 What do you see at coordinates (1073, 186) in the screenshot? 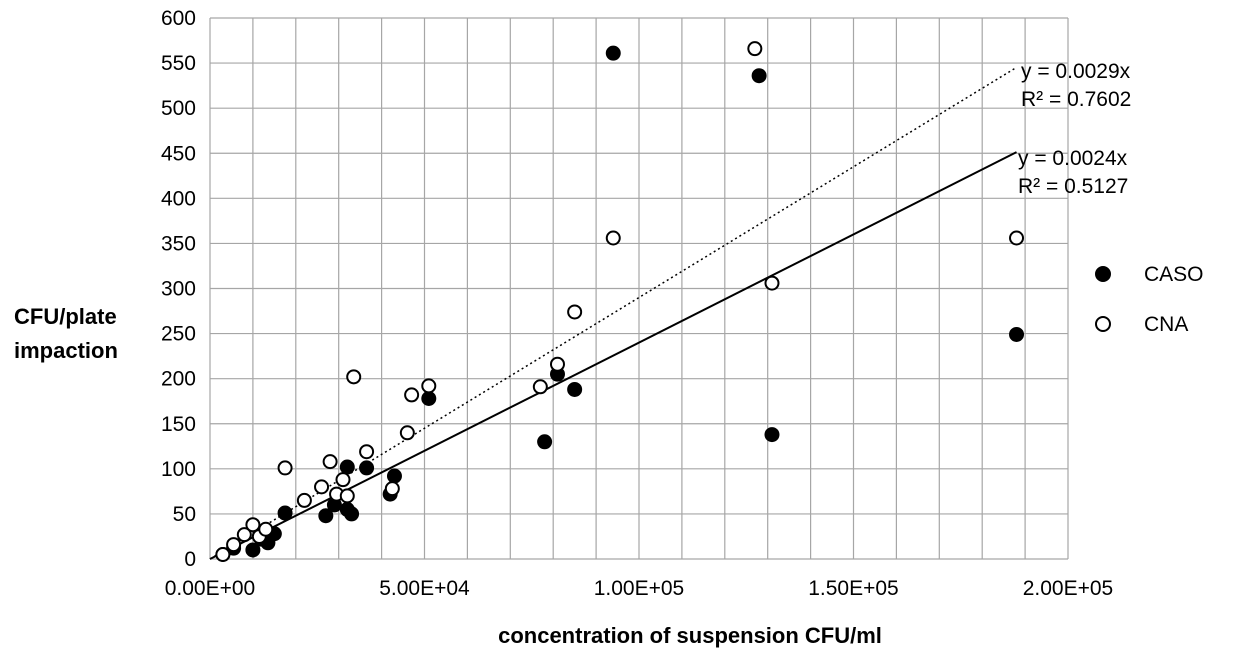
I see `caso-trend-r2: R² = 0.5127` at bounding box center [1073, 186].